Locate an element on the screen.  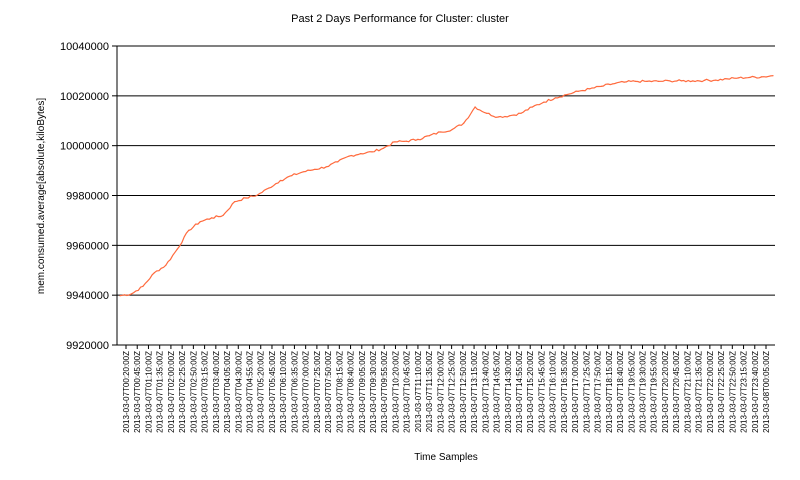
x-tick-label: 2013-03-07T19:55:00Z is located at coordinates (654, 392).